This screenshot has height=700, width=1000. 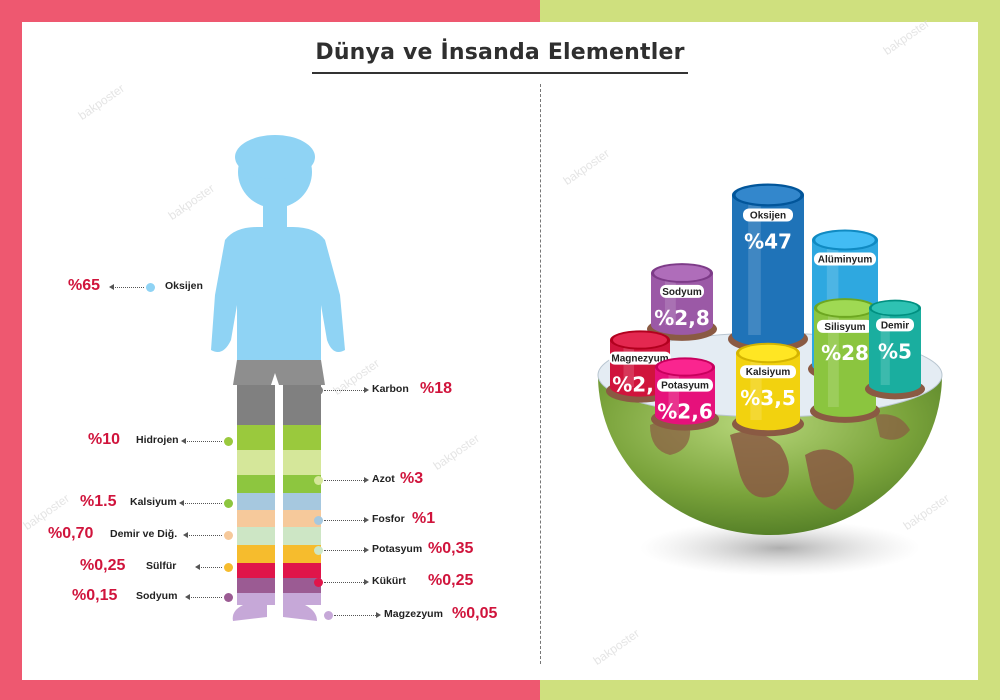 What do you see at coordinates (161, 566) in the screenshot?
I see `element-name: Sülfür` at bounding box center [161, 566].